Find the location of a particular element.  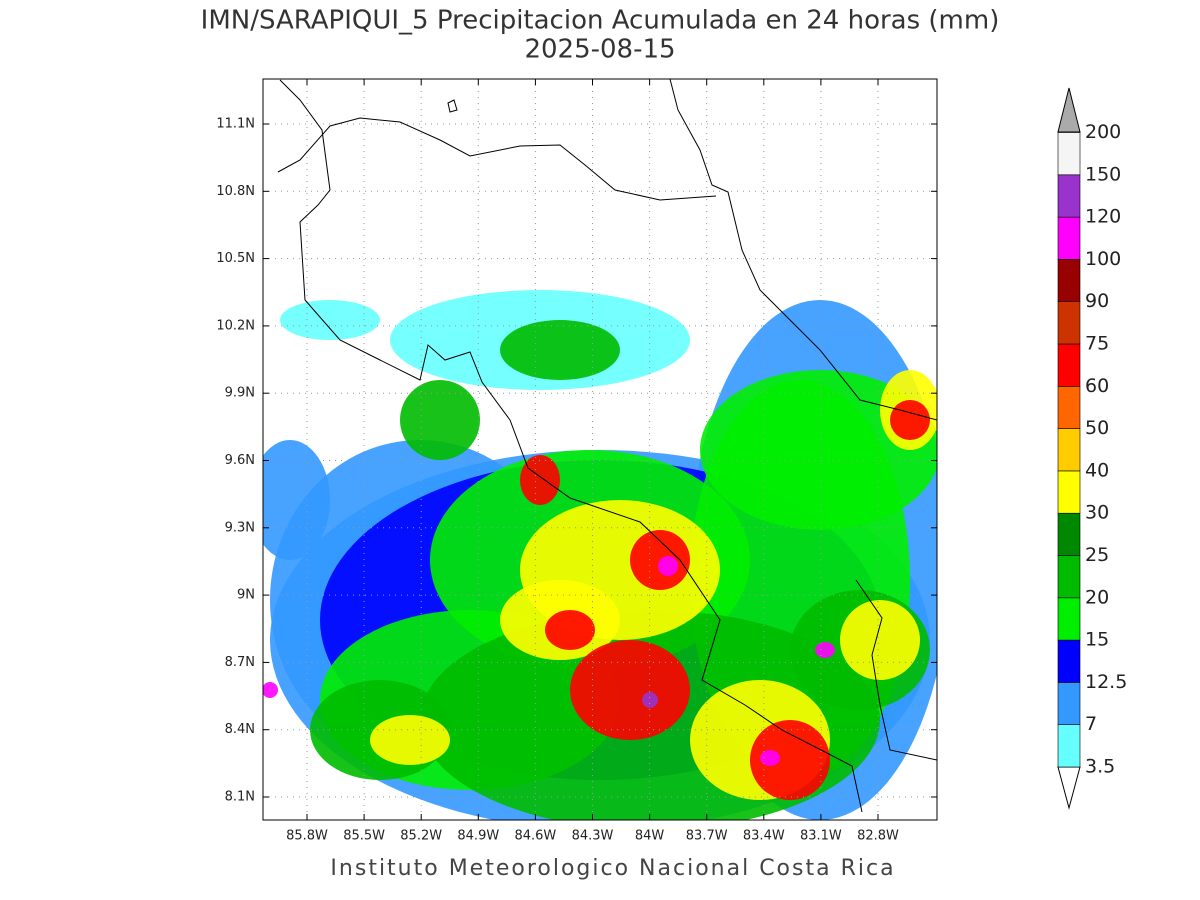

lon-label: 83.7W is located at coordinates (707, 836).